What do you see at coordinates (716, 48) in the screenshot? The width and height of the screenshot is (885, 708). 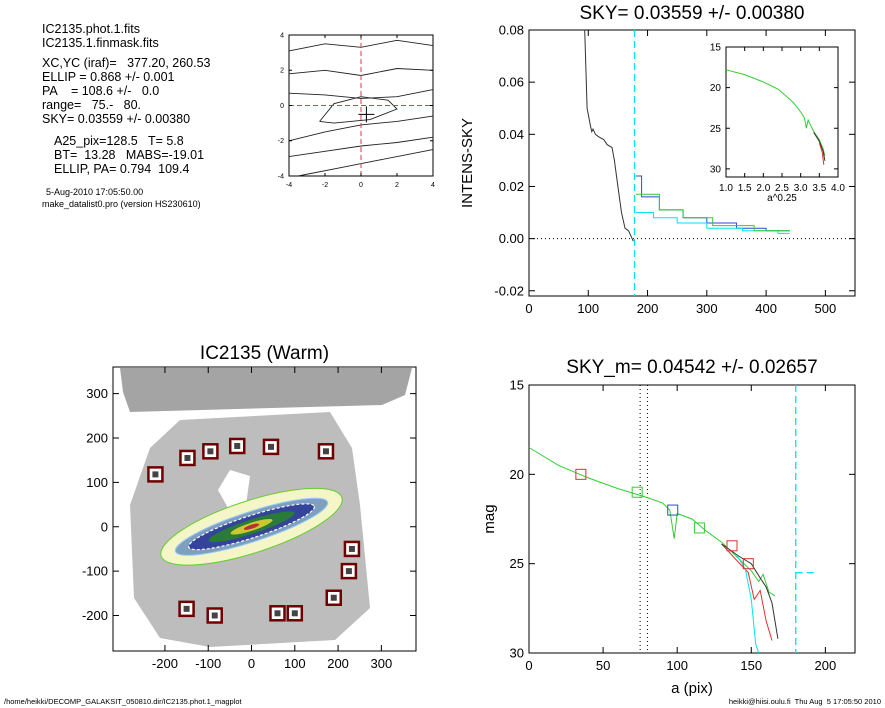 I see `inset-y-tick-label: 15` at bounding box center [716, 48].